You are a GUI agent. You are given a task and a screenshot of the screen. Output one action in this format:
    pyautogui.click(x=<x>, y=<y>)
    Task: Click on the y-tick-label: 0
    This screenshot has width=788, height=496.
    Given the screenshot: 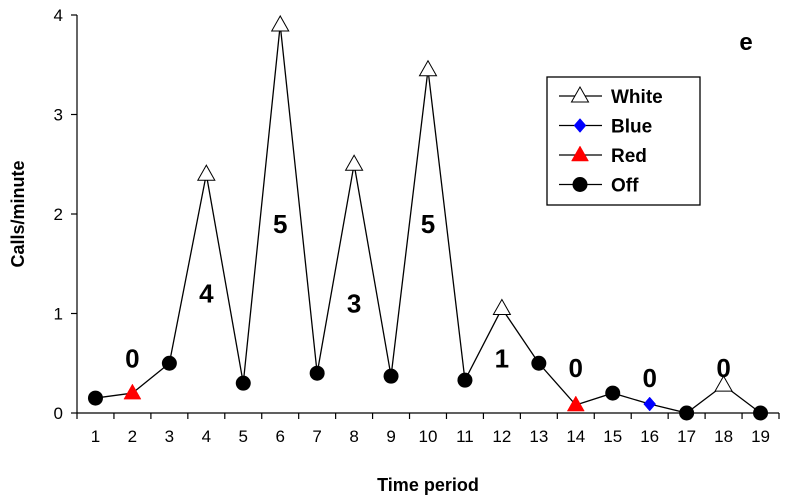 What is the action you would take?
    pyautogui.click(x=58, y=413)
    